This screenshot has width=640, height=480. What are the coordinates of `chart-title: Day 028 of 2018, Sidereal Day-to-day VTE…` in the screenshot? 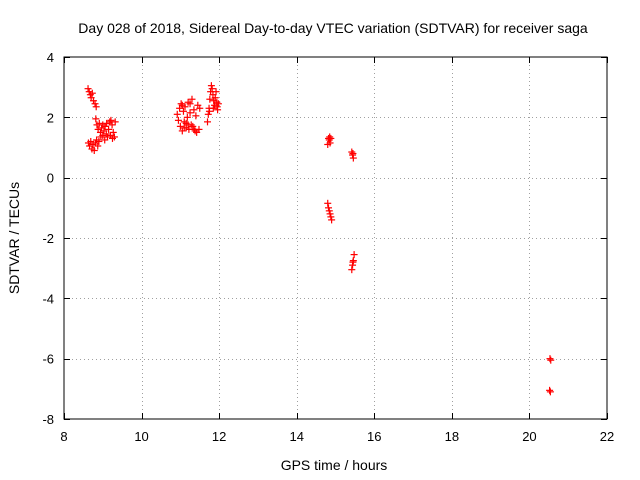 It's located at (333, 28).